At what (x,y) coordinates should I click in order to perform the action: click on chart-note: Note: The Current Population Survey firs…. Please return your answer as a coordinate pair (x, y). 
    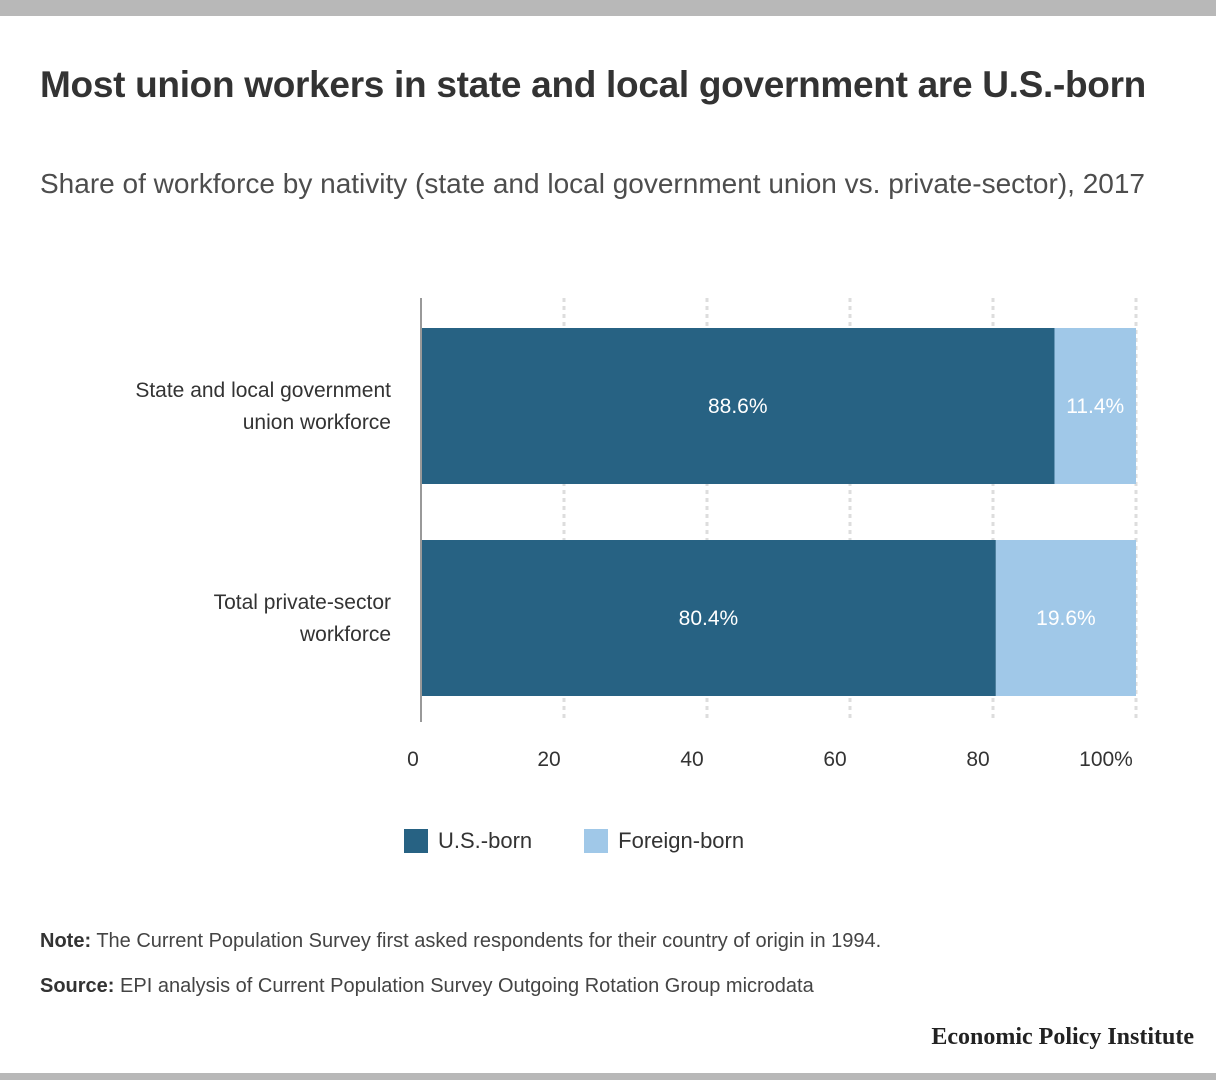
    Looking at the image, I should click on (460, 941).